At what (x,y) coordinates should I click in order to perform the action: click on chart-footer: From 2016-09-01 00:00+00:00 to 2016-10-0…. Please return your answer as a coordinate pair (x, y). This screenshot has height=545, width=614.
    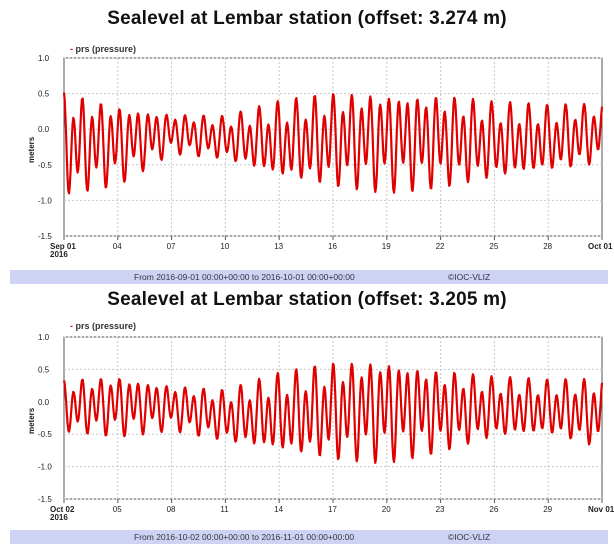
    Looking at the image, I should click on (309, 277).